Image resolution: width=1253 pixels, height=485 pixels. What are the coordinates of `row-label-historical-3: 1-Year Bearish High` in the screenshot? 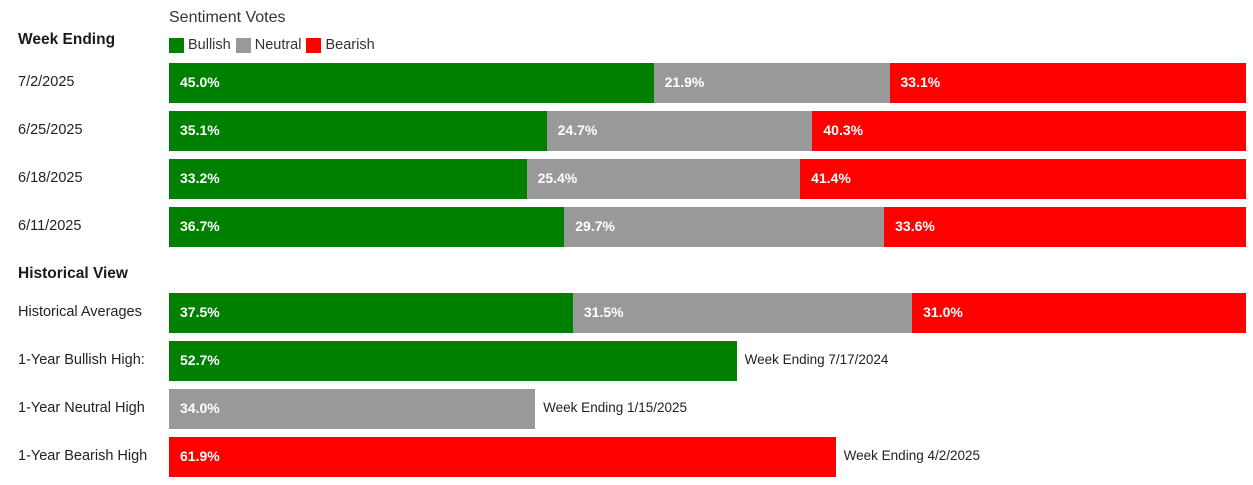 It's located at (83, 456).